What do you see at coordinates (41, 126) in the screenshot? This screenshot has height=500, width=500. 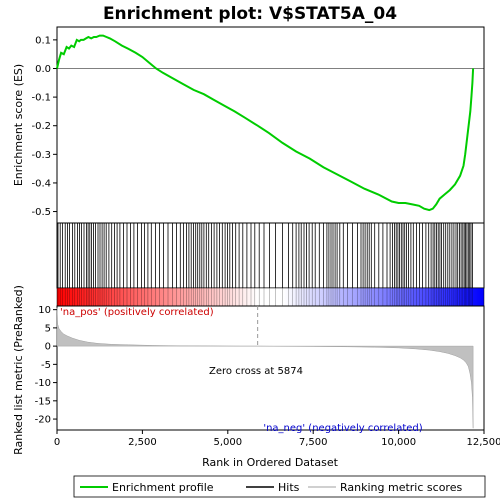 I see `es-y-tick-label: -0.2` at bounding box center [41, 126].